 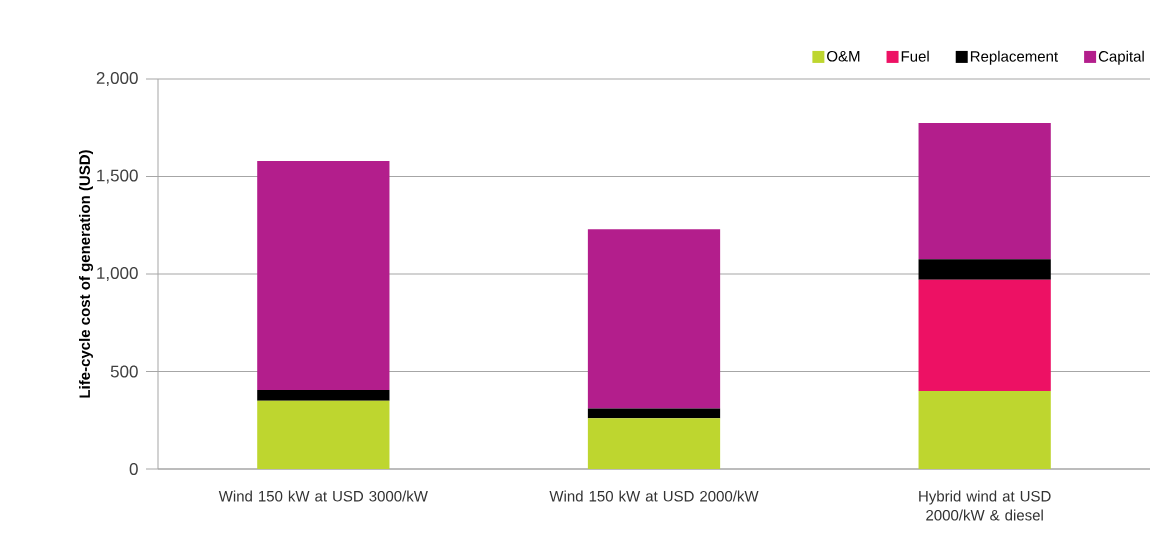 I want to click on legend-label: O&M, so click(x=843, y=56).